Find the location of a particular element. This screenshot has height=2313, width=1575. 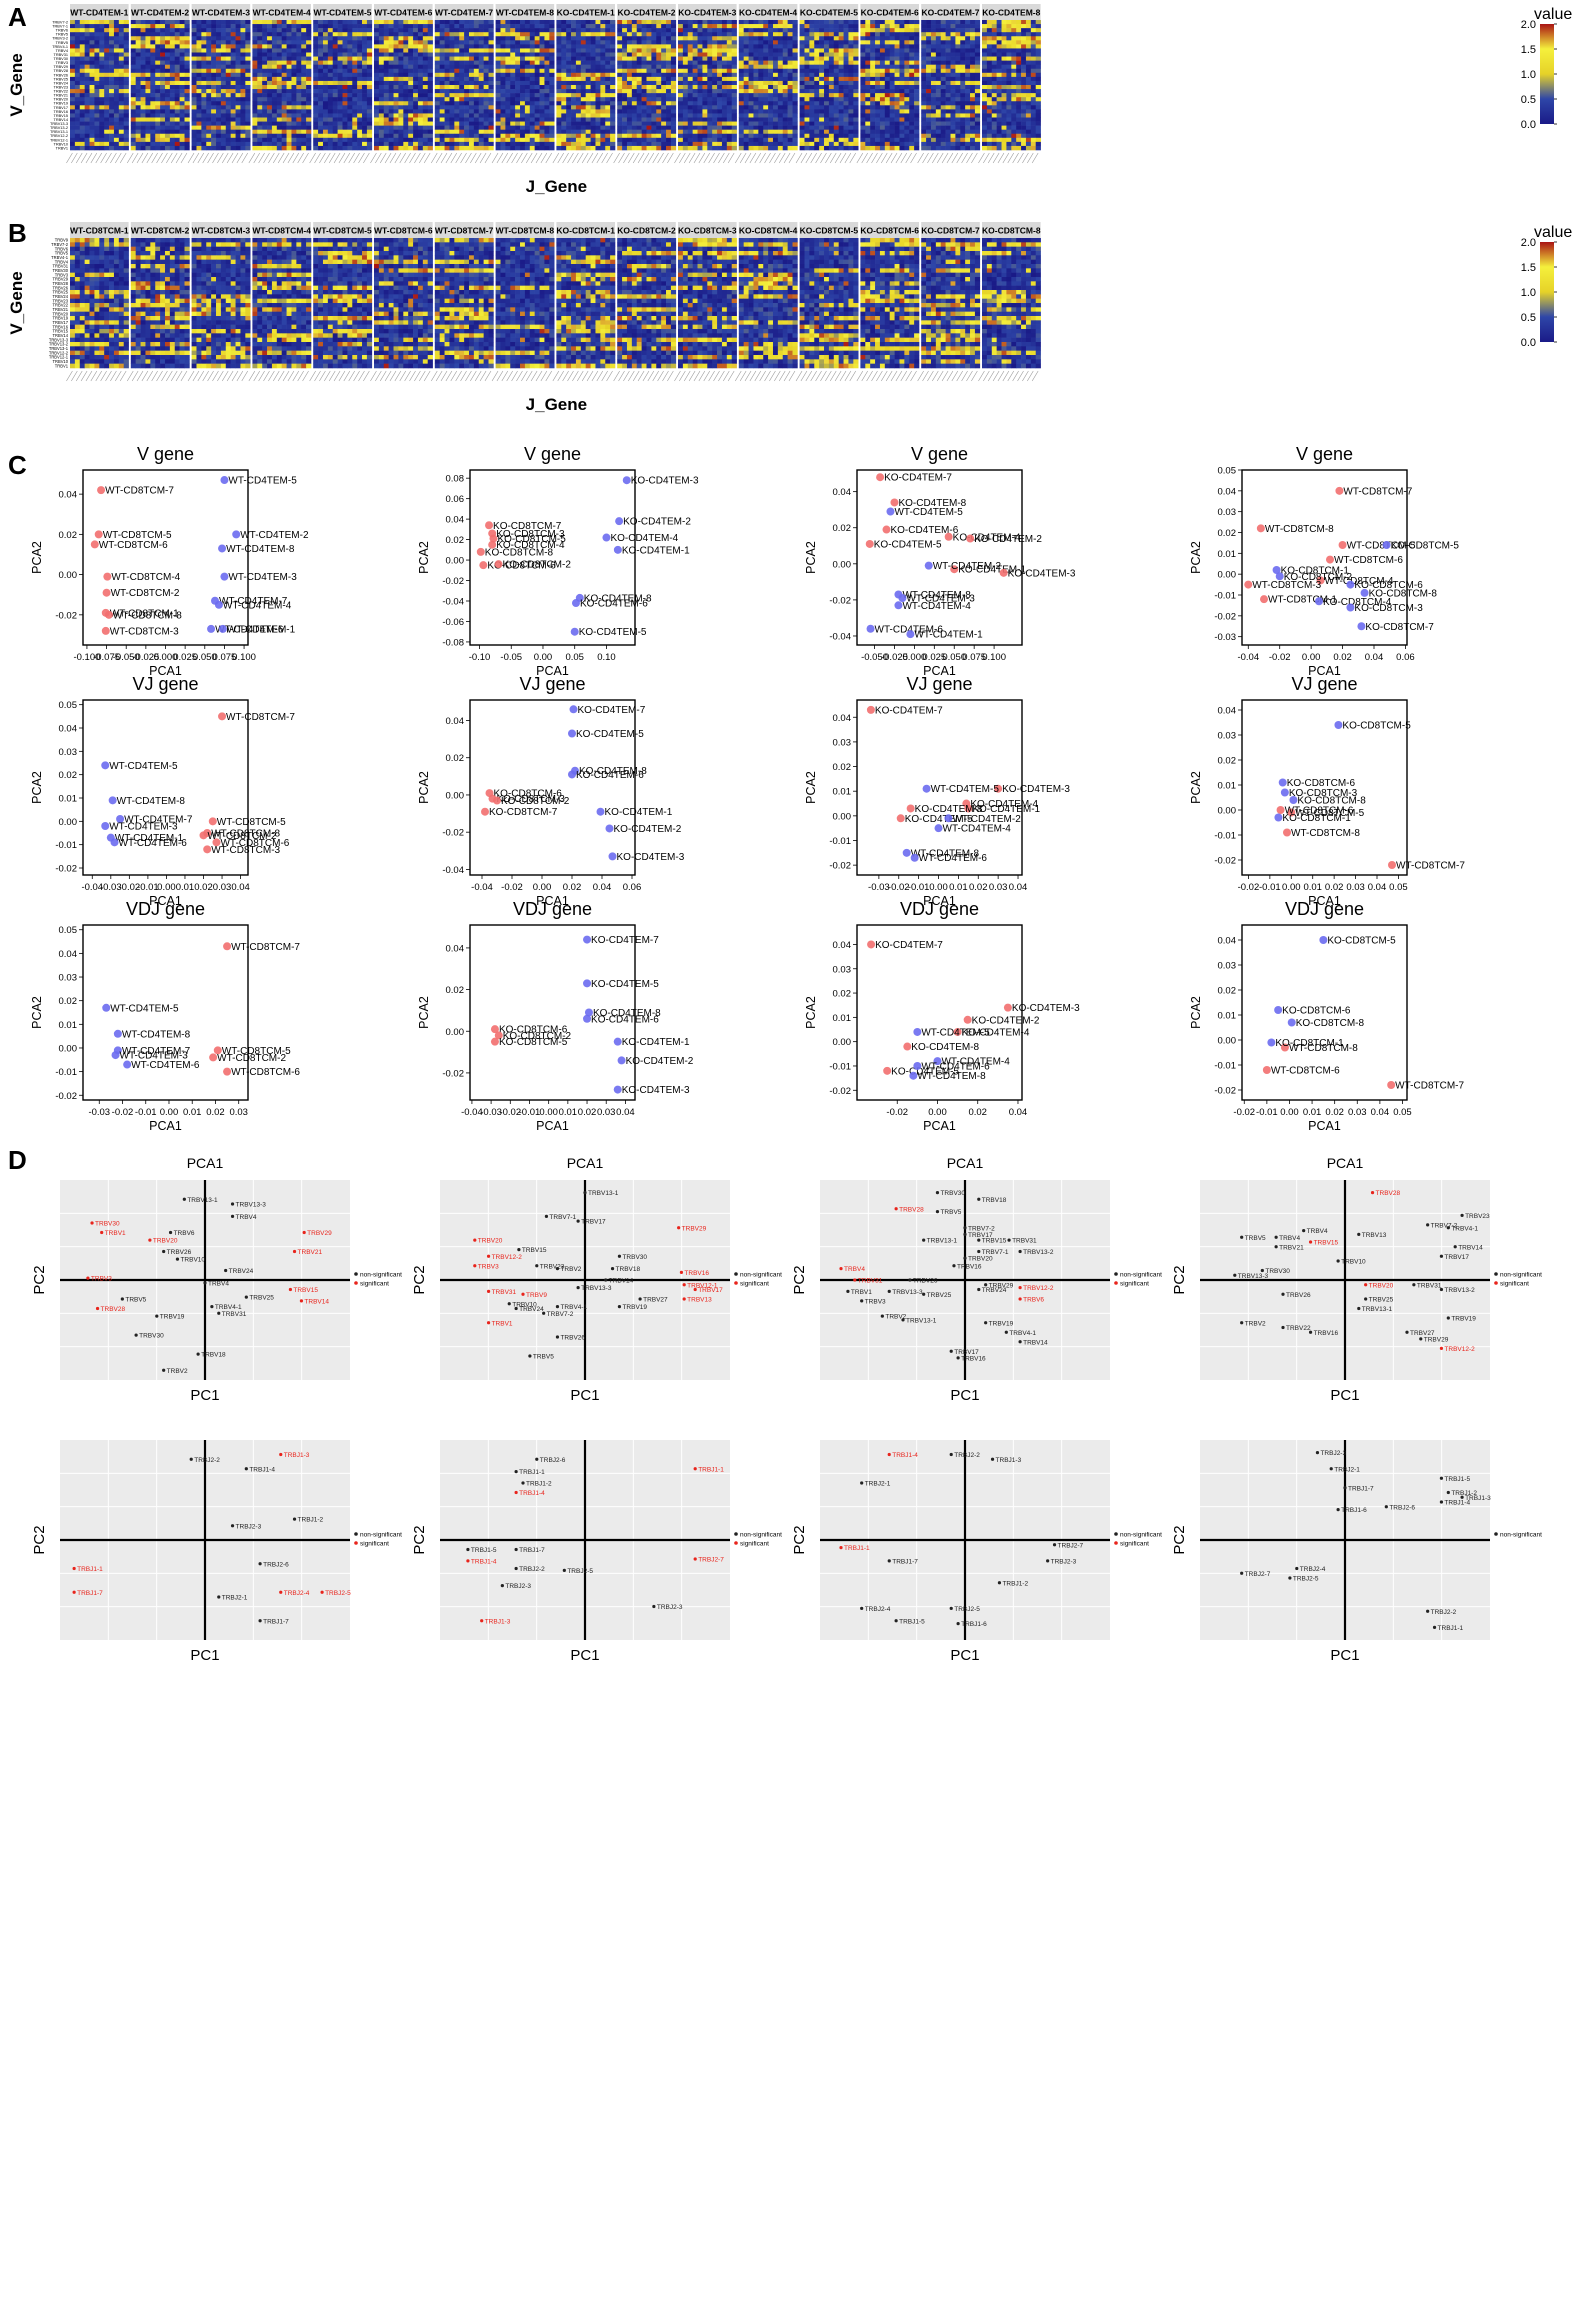

j-gene-tick is located at coordinates (373, 158).